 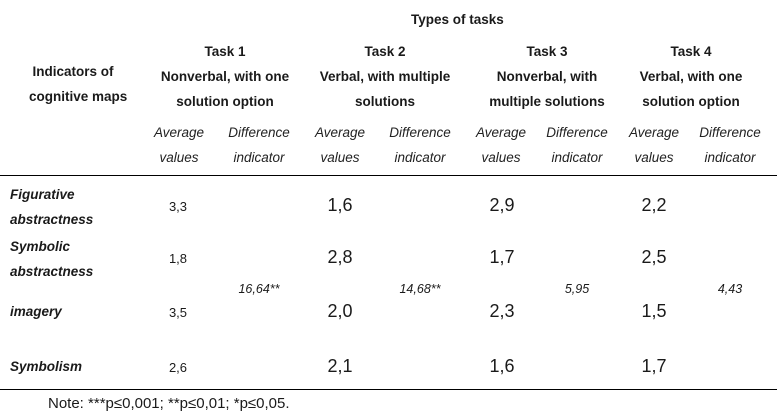 What do you see at coordinates (420, 289) in the screenshot?
I see `difference-value: 14,68**` at bounding box center [420, 289].